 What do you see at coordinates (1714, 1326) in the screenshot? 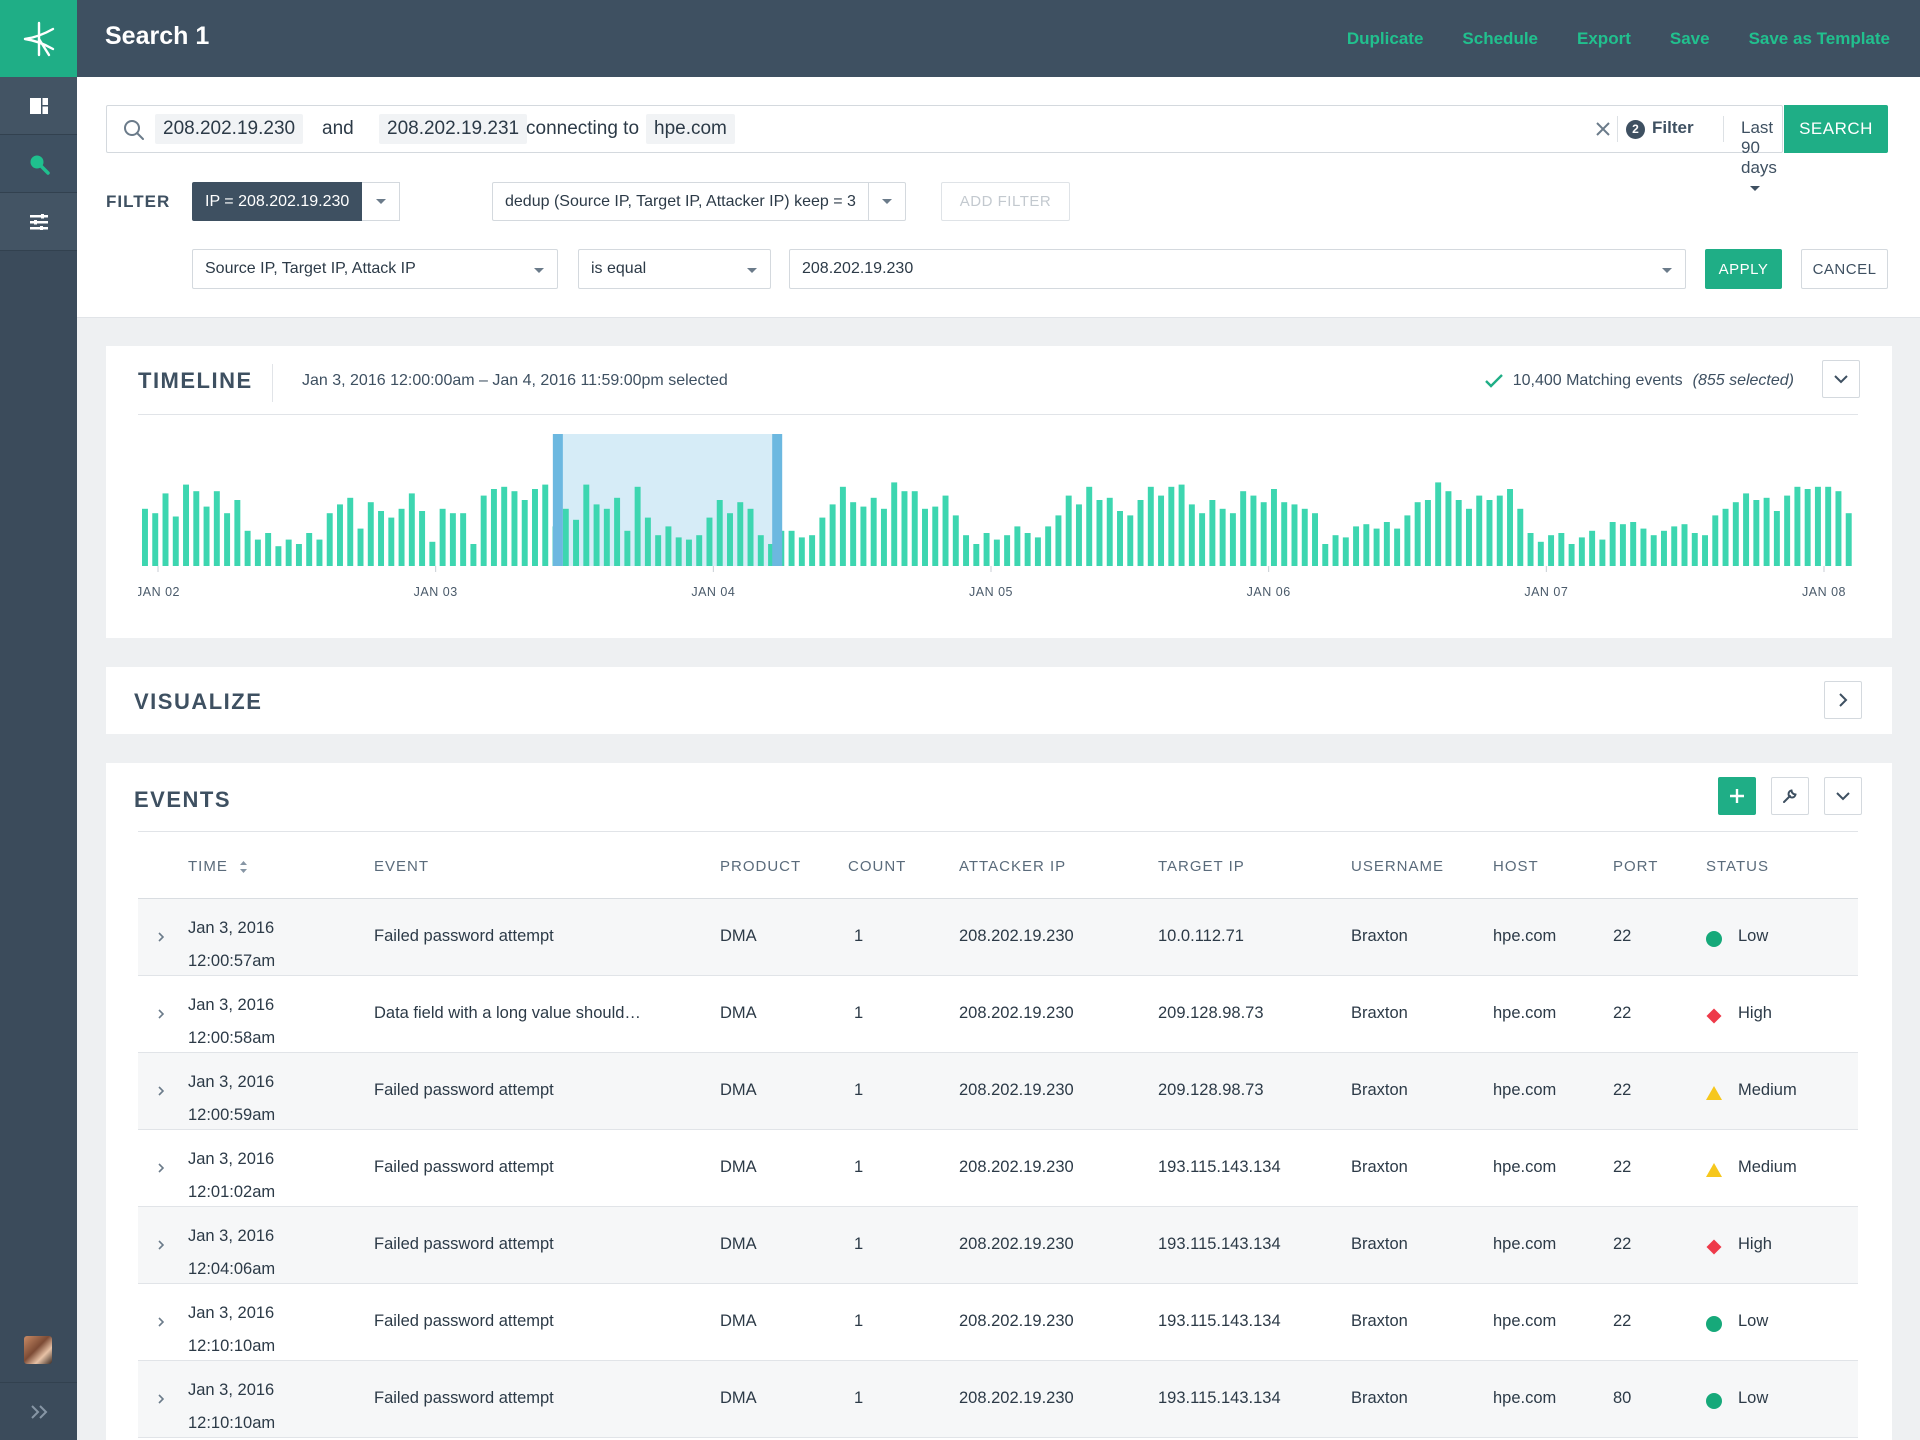
I see `status-low-icon` at bounding box center [1714, 1326].